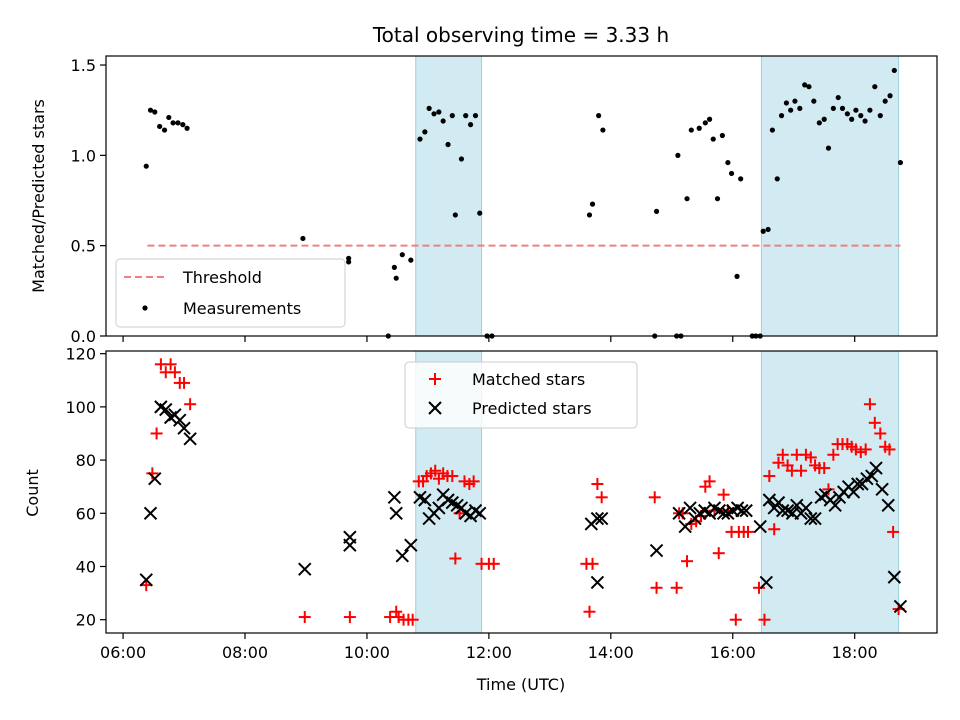 The image size is (960, 720). Describe the element at coordinates (86, 460) in the screenshot. I see `bottom-ytick-label-3: 80` at that location.